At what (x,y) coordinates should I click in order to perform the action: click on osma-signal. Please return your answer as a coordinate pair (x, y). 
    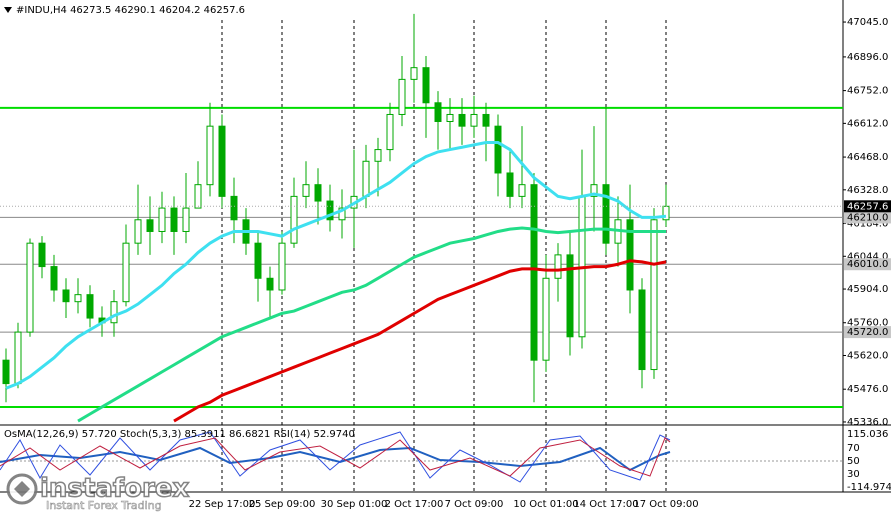
    Looking at the image, I should click on (335, 459).